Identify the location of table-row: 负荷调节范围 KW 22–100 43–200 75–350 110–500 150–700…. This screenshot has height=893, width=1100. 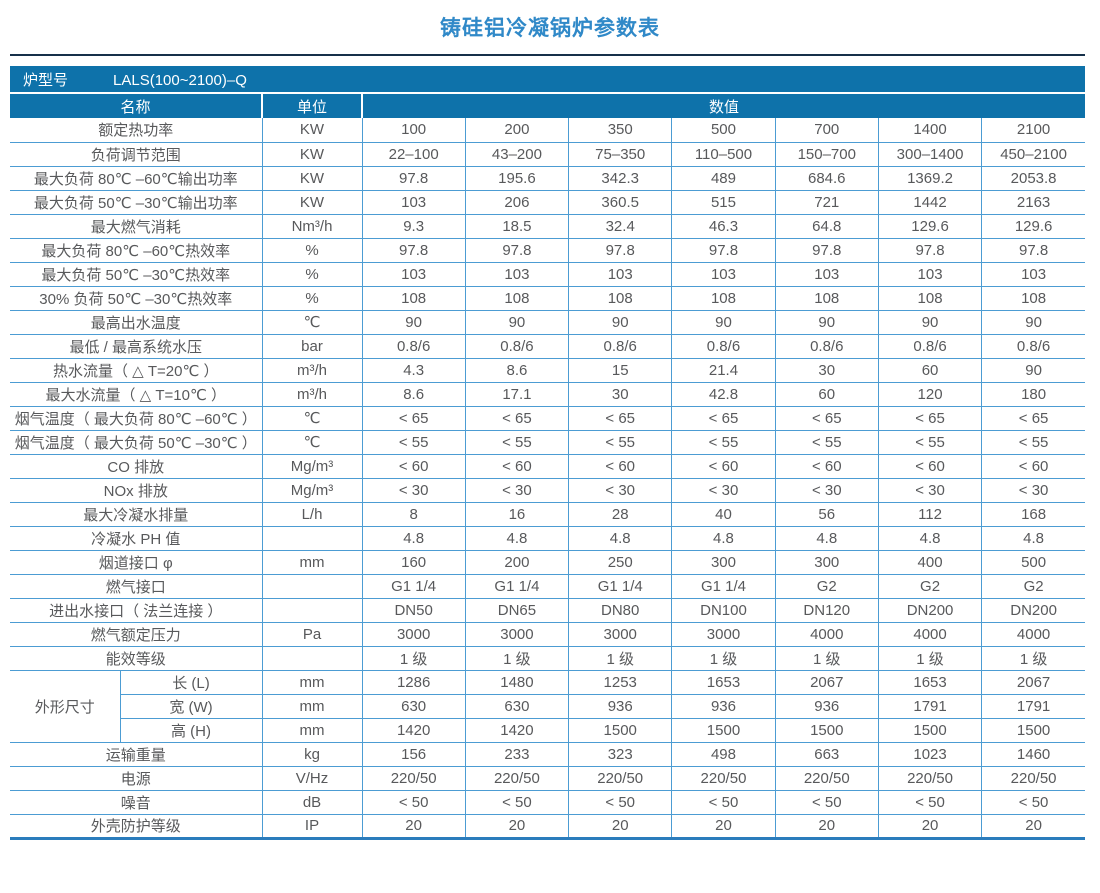
(547, 154).